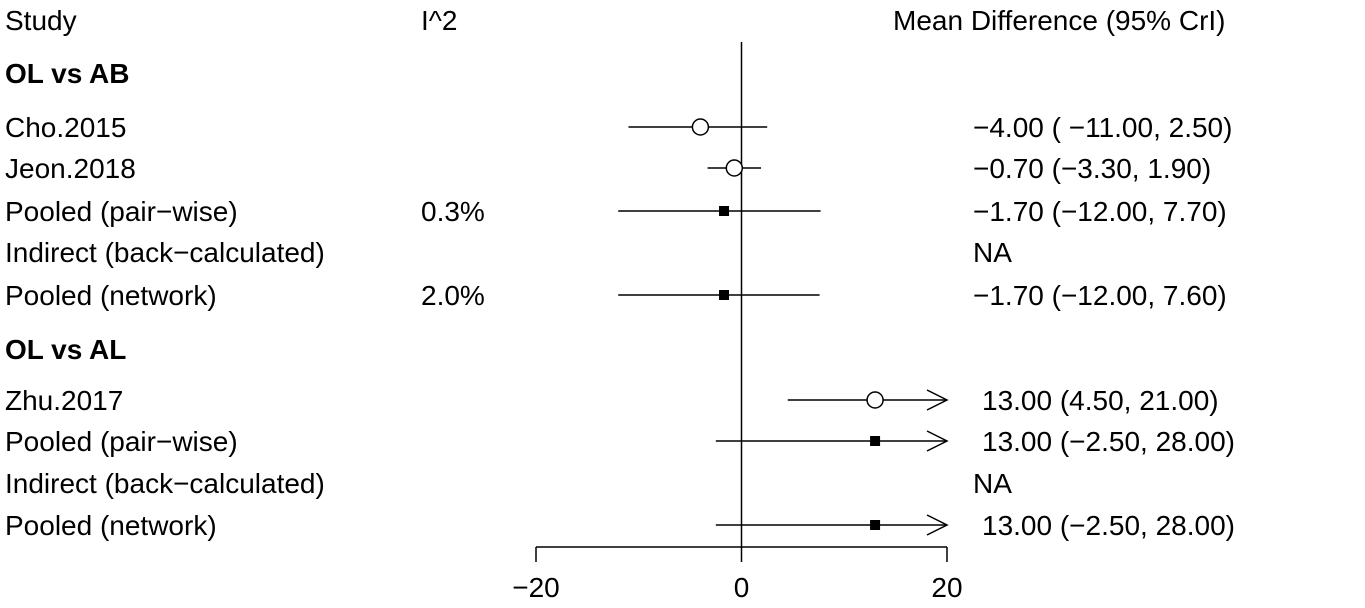  Describe the element at coordinates (453, 211) in the screenshot. I see `i2-value: 0.3%` at that location.